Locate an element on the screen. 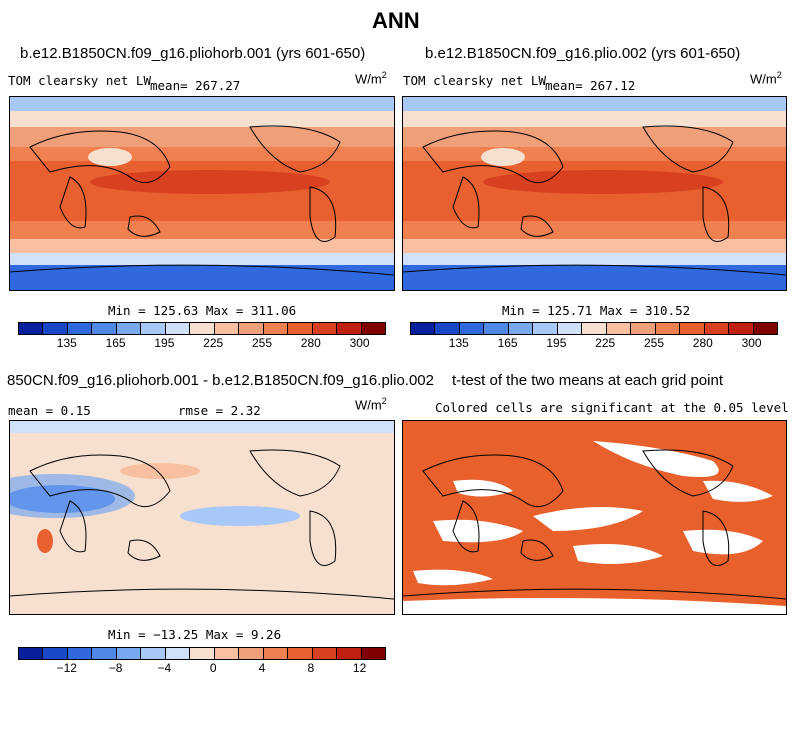 The width and height of the screenshot is (795, 733). panel-d-map-svg is located at coordinates (594, 517).